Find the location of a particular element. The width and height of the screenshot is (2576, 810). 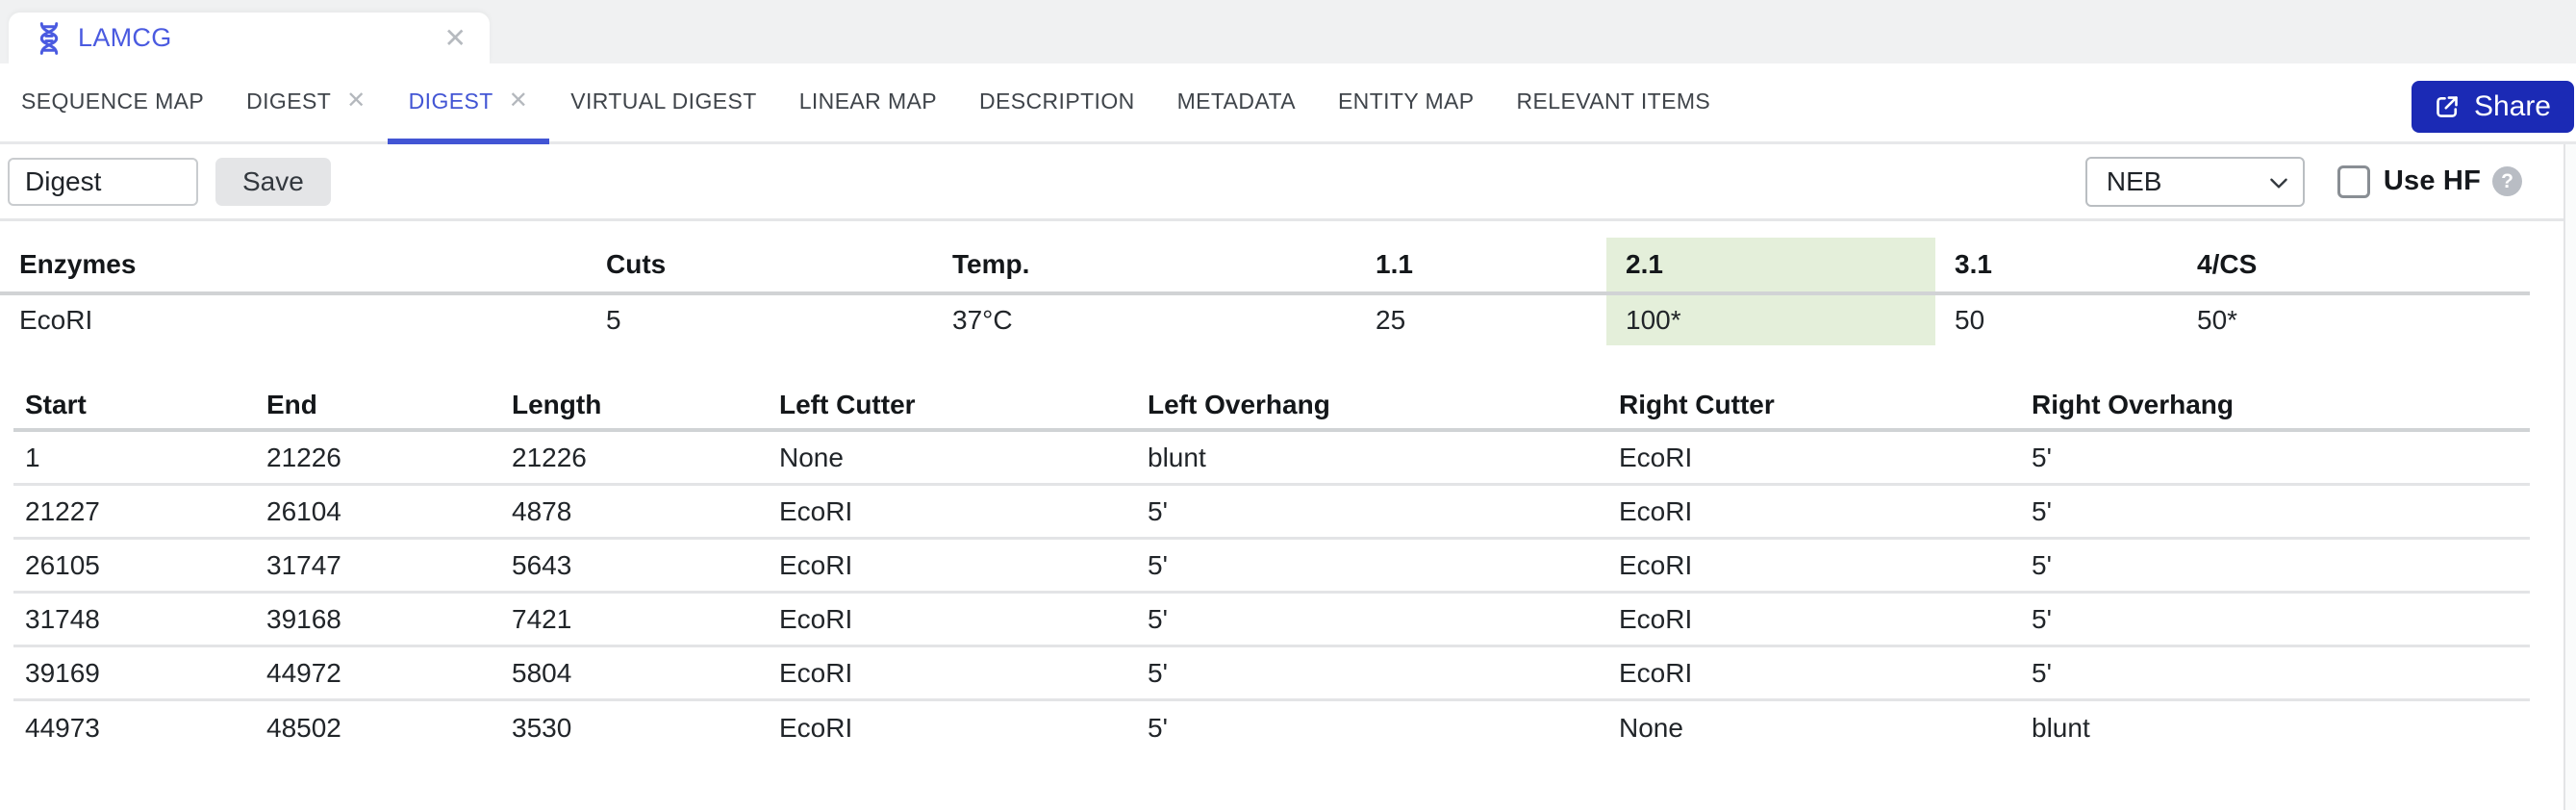

tab-digest-2-active: DIGEST ✕ is located at coordinates (468, 103).